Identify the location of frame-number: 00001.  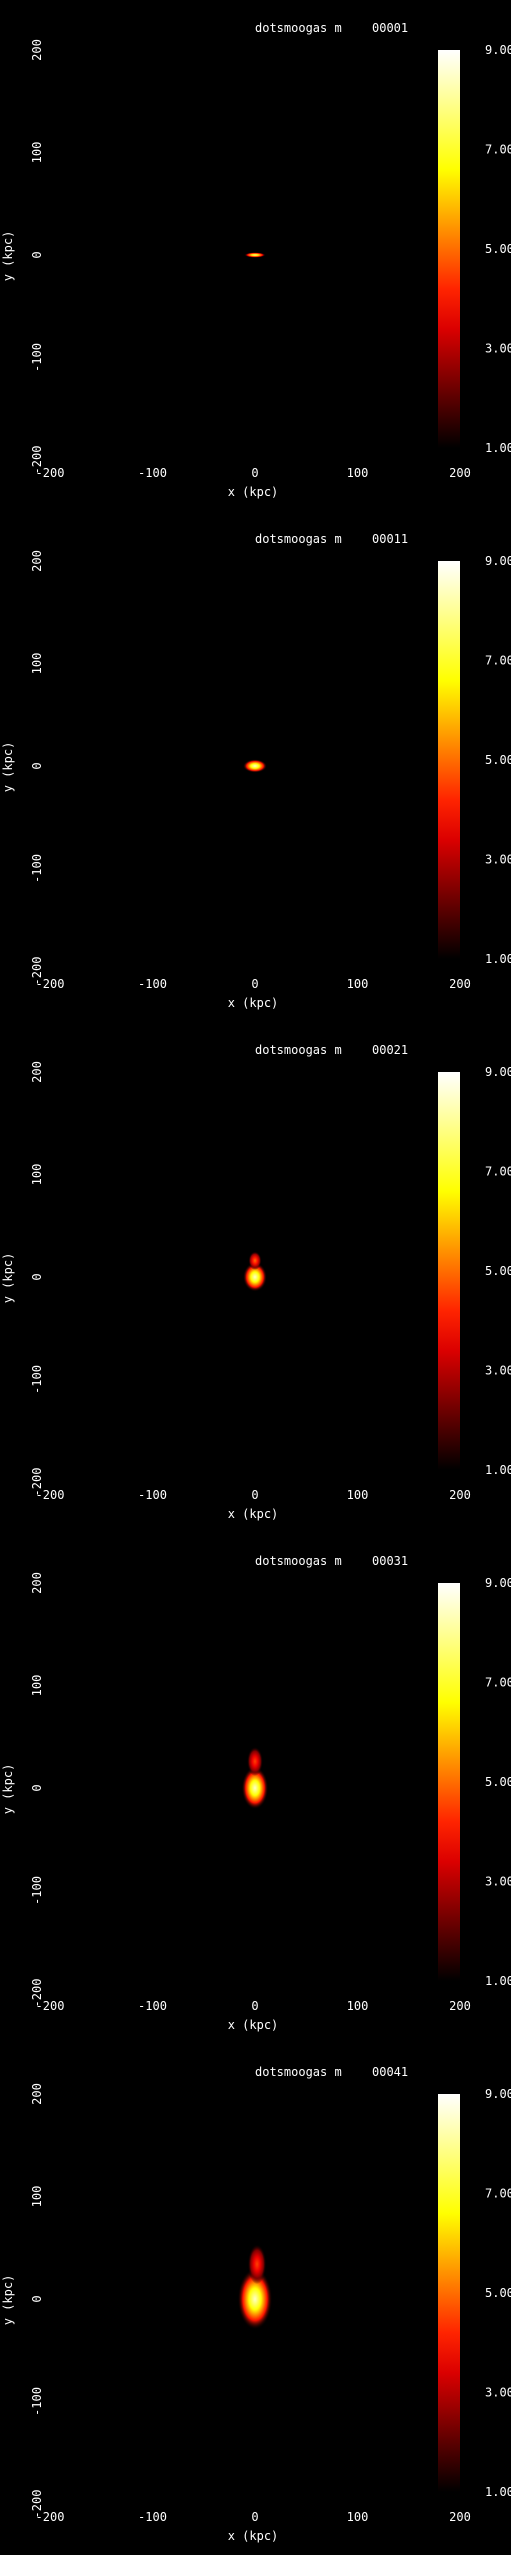
(390, 28).